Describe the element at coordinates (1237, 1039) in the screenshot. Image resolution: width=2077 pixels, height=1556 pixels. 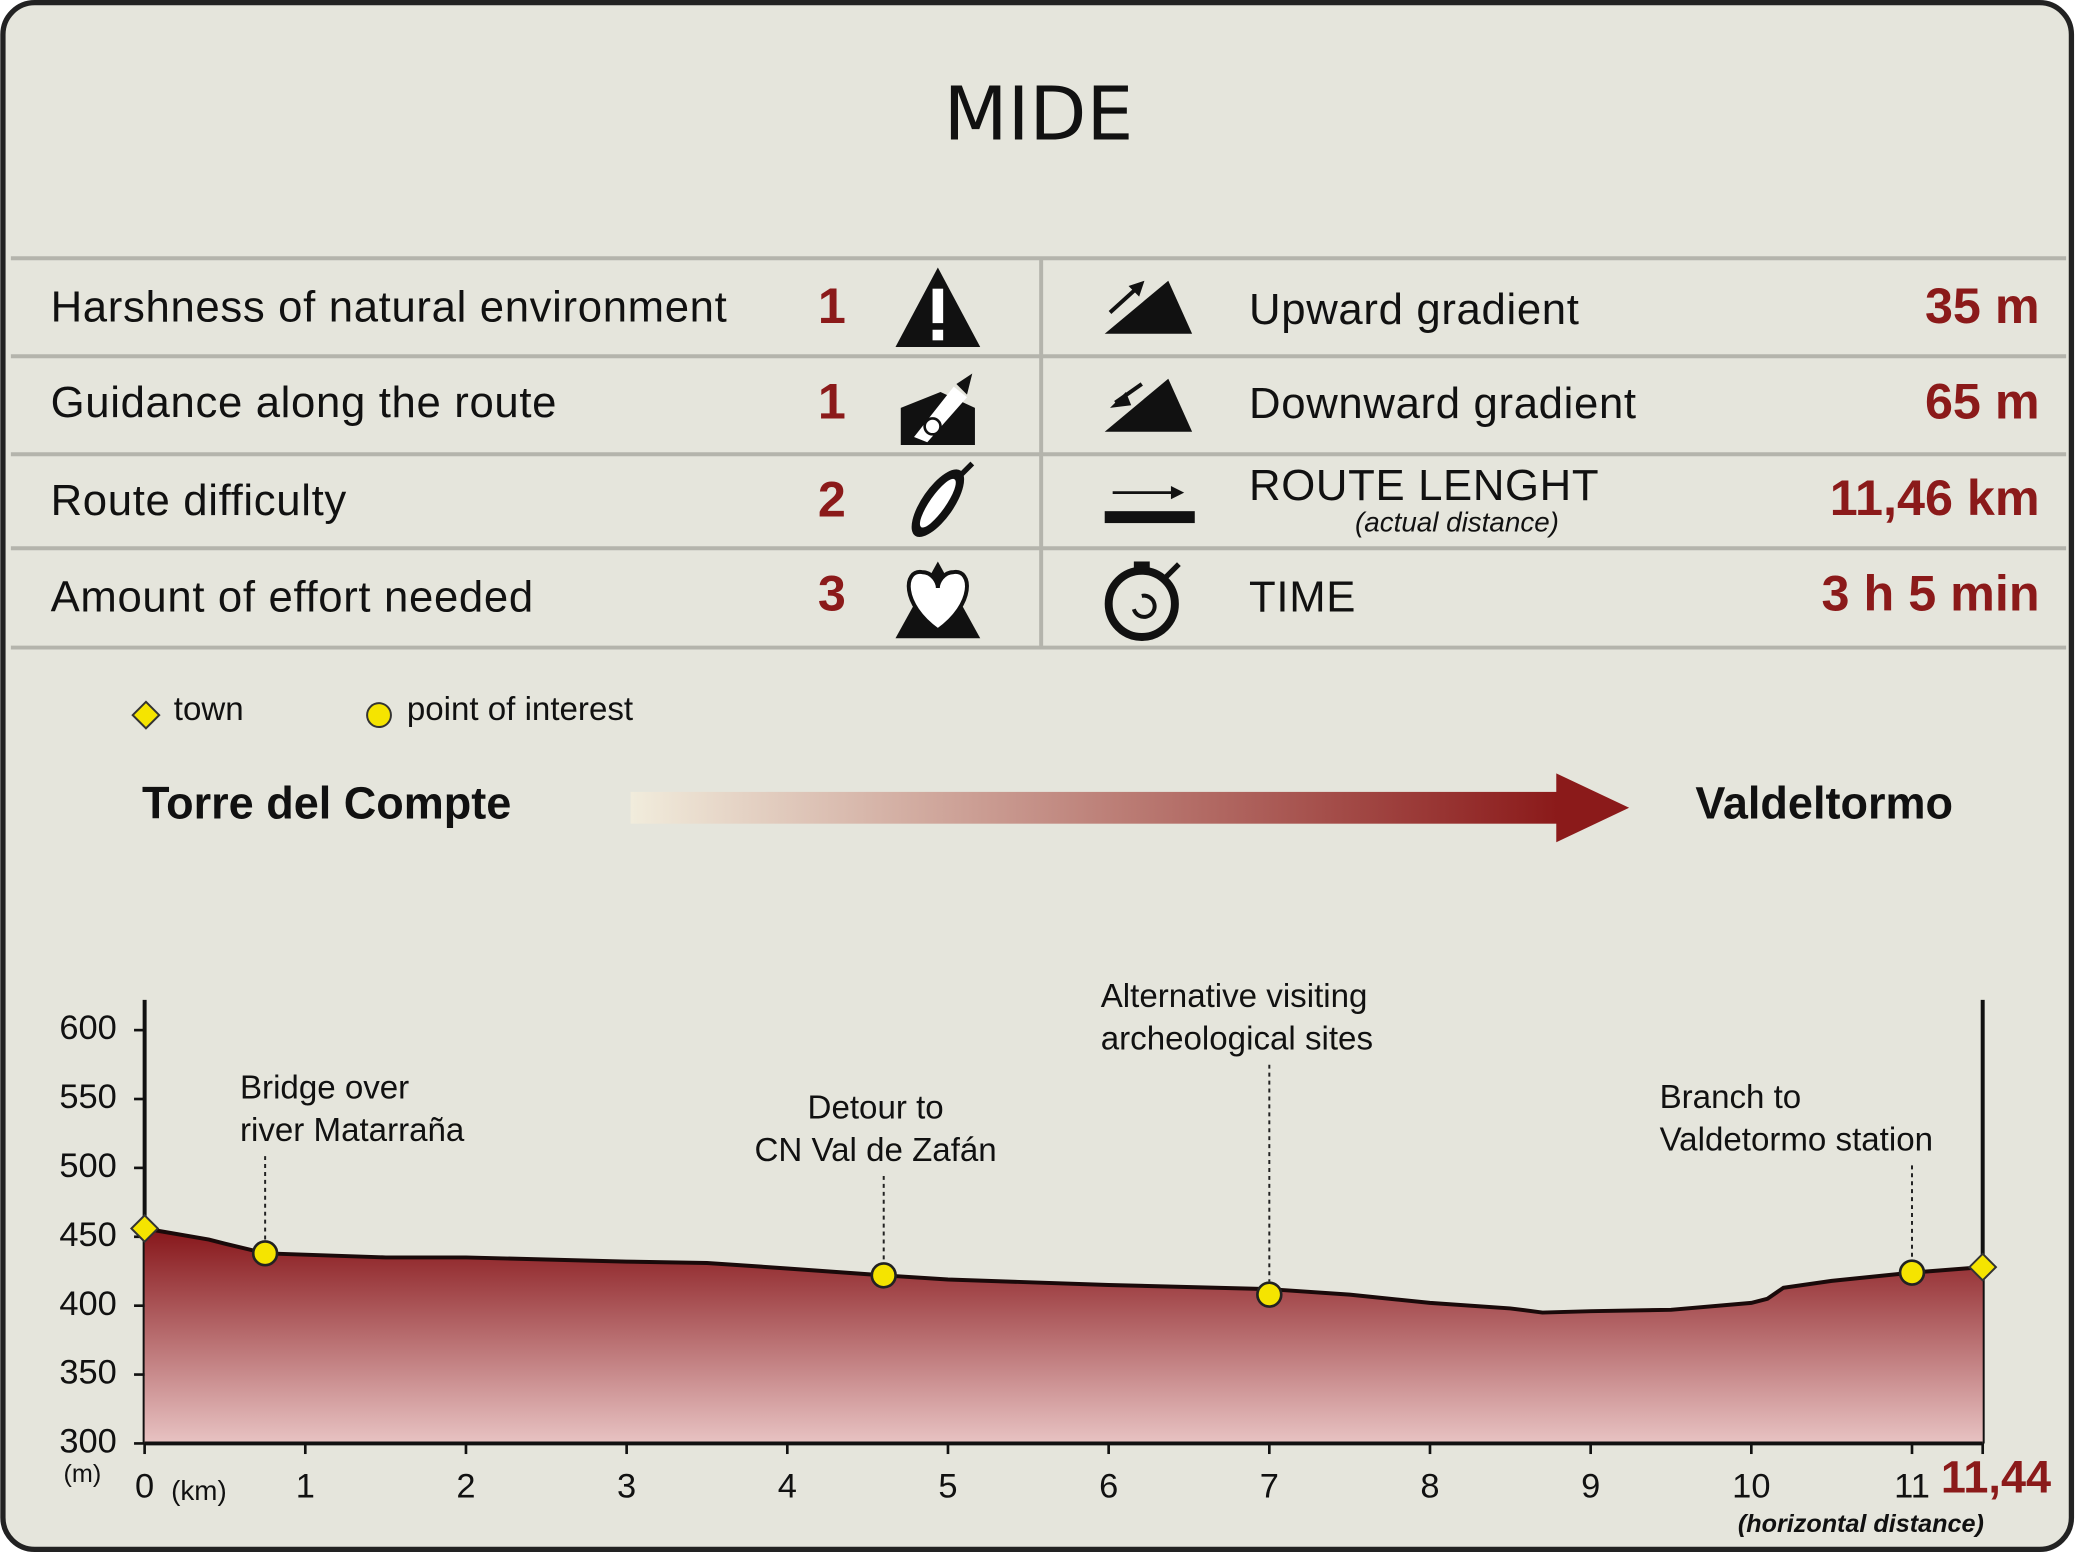
I see `annotation-text: archeological sites` at that location.